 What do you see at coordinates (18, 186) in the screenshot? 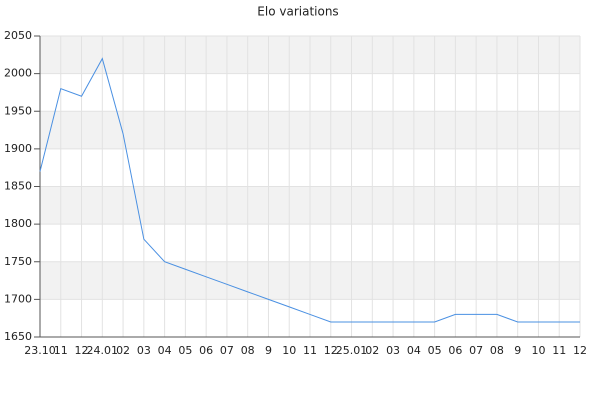
I see `y-tick-label: 1850` at bounding box center [18, 186].